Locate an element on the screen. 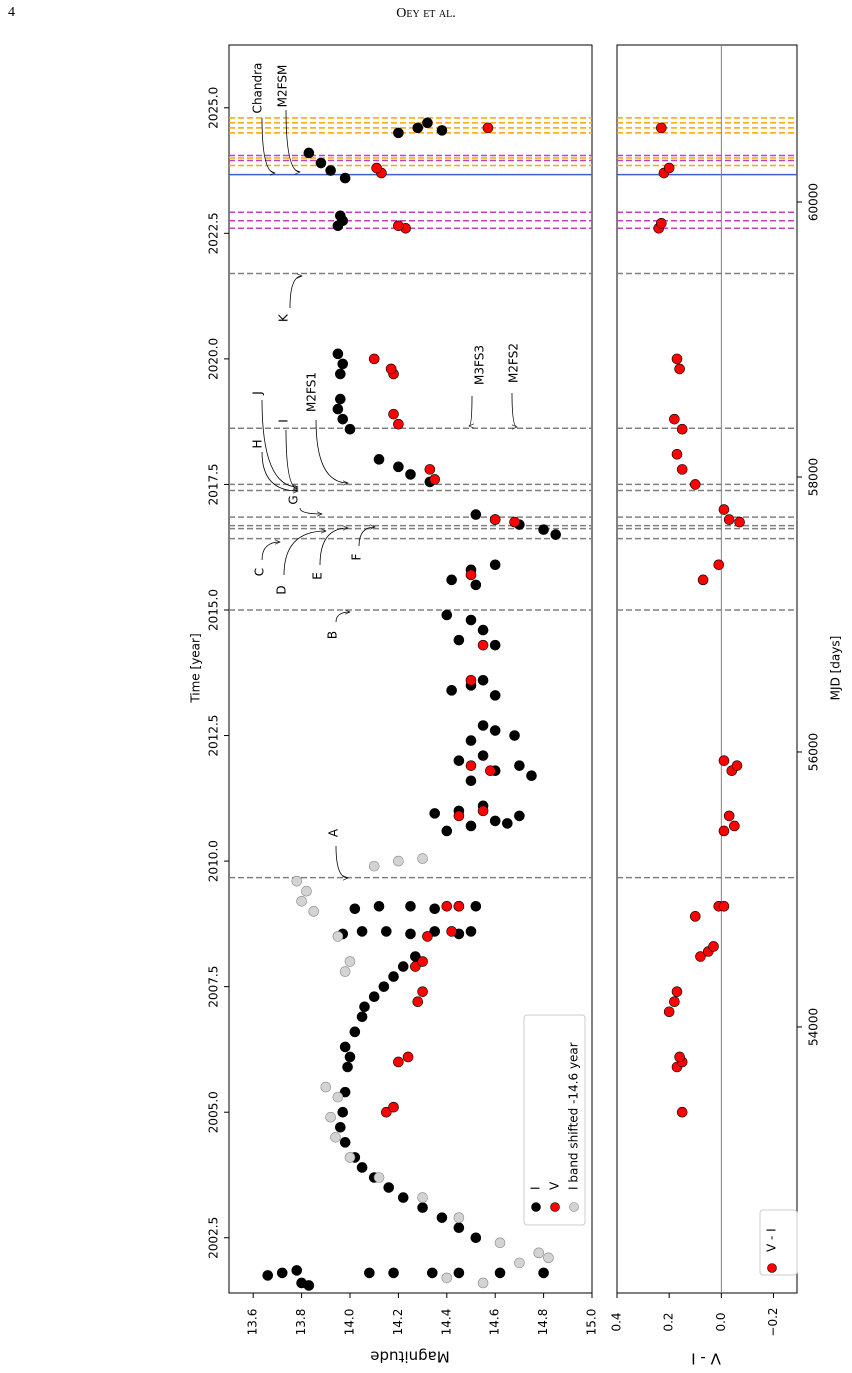 The image size is (852, 1373). annotation: M2FS1 is located at coordinates (312, 392).